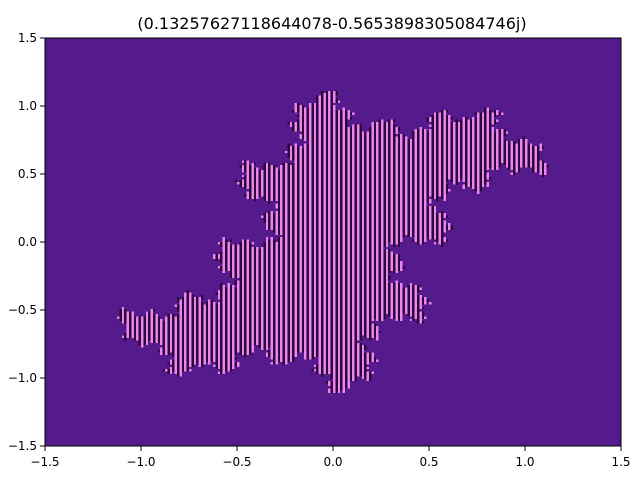 This screenshot has height=480, width=640. I want to click on y-tick-label: −1.5, so click(22, 446).